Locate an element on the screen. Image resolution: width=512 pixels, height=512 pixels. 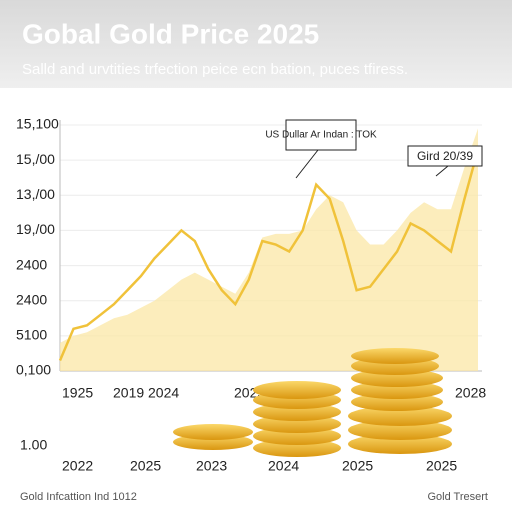
coins is located at coordinates (312, 402).